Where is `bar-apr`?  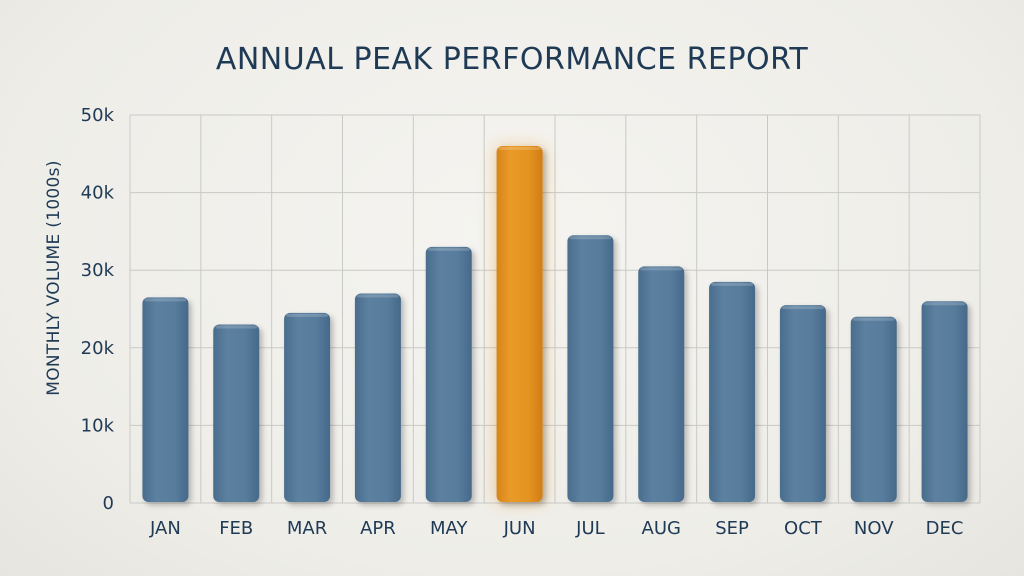
bar-apr is located at coordinates (377, 397).